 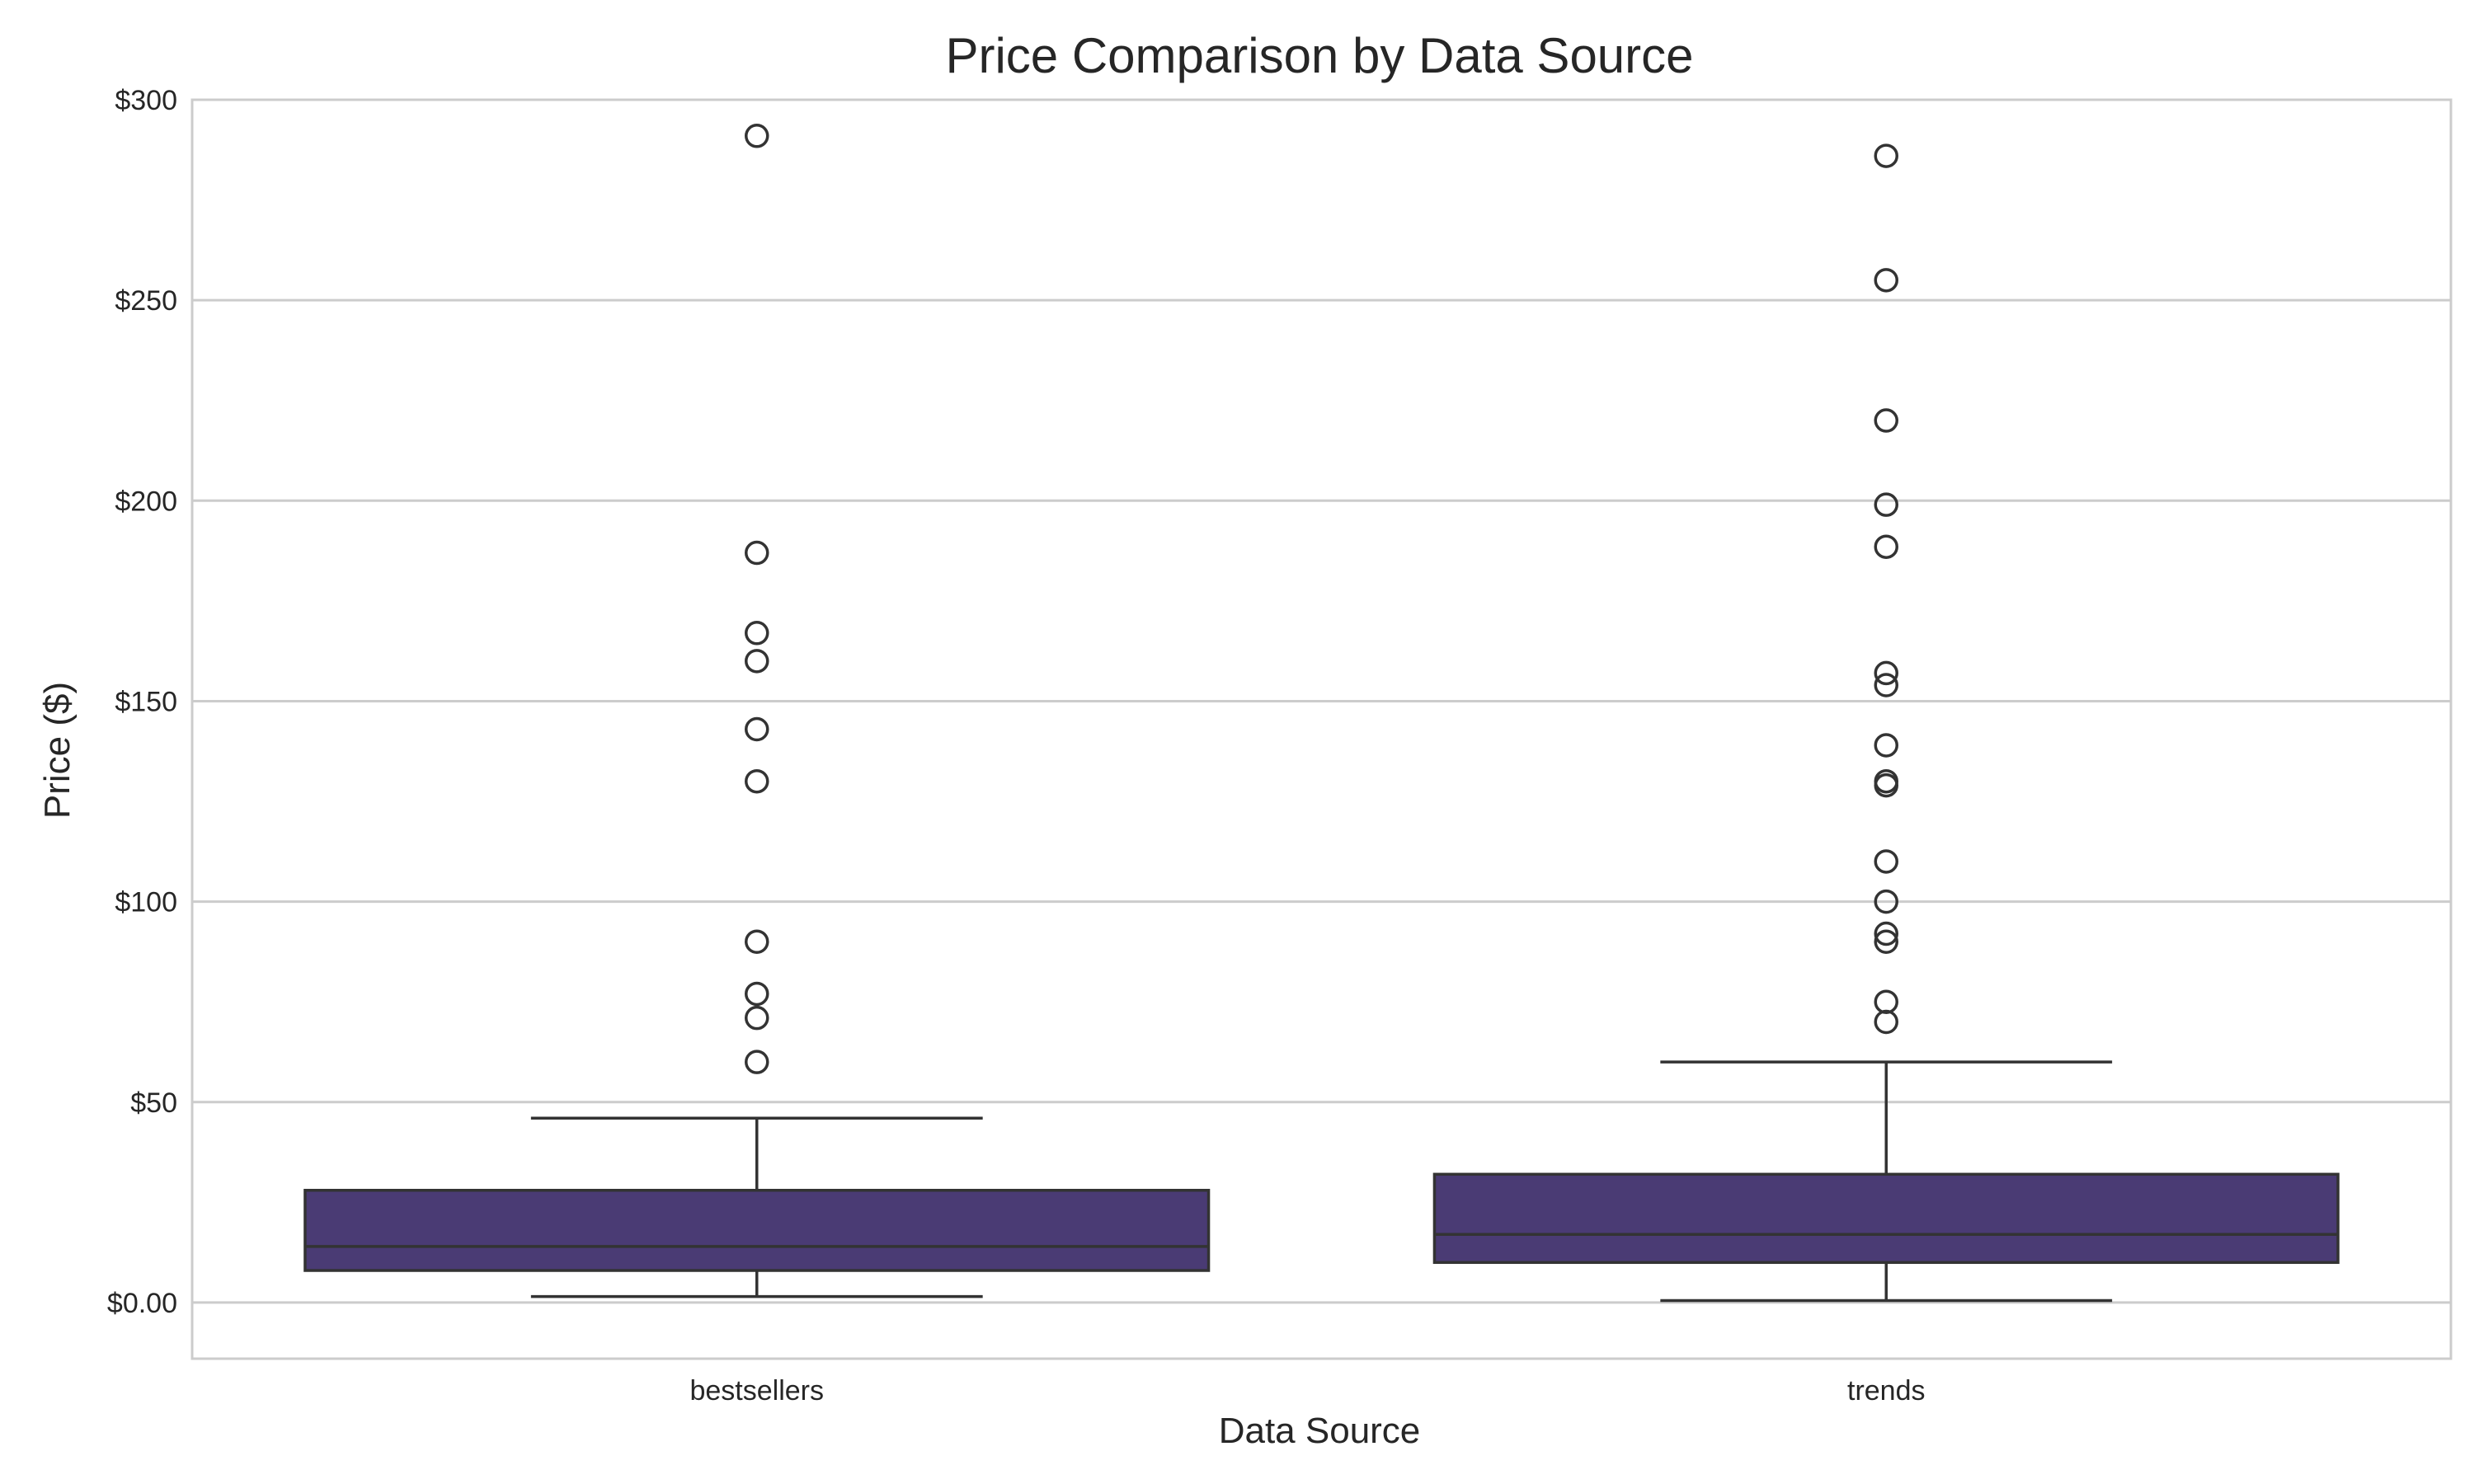 I want to click on y-tick-label: $300, so click(x=146, y=100).